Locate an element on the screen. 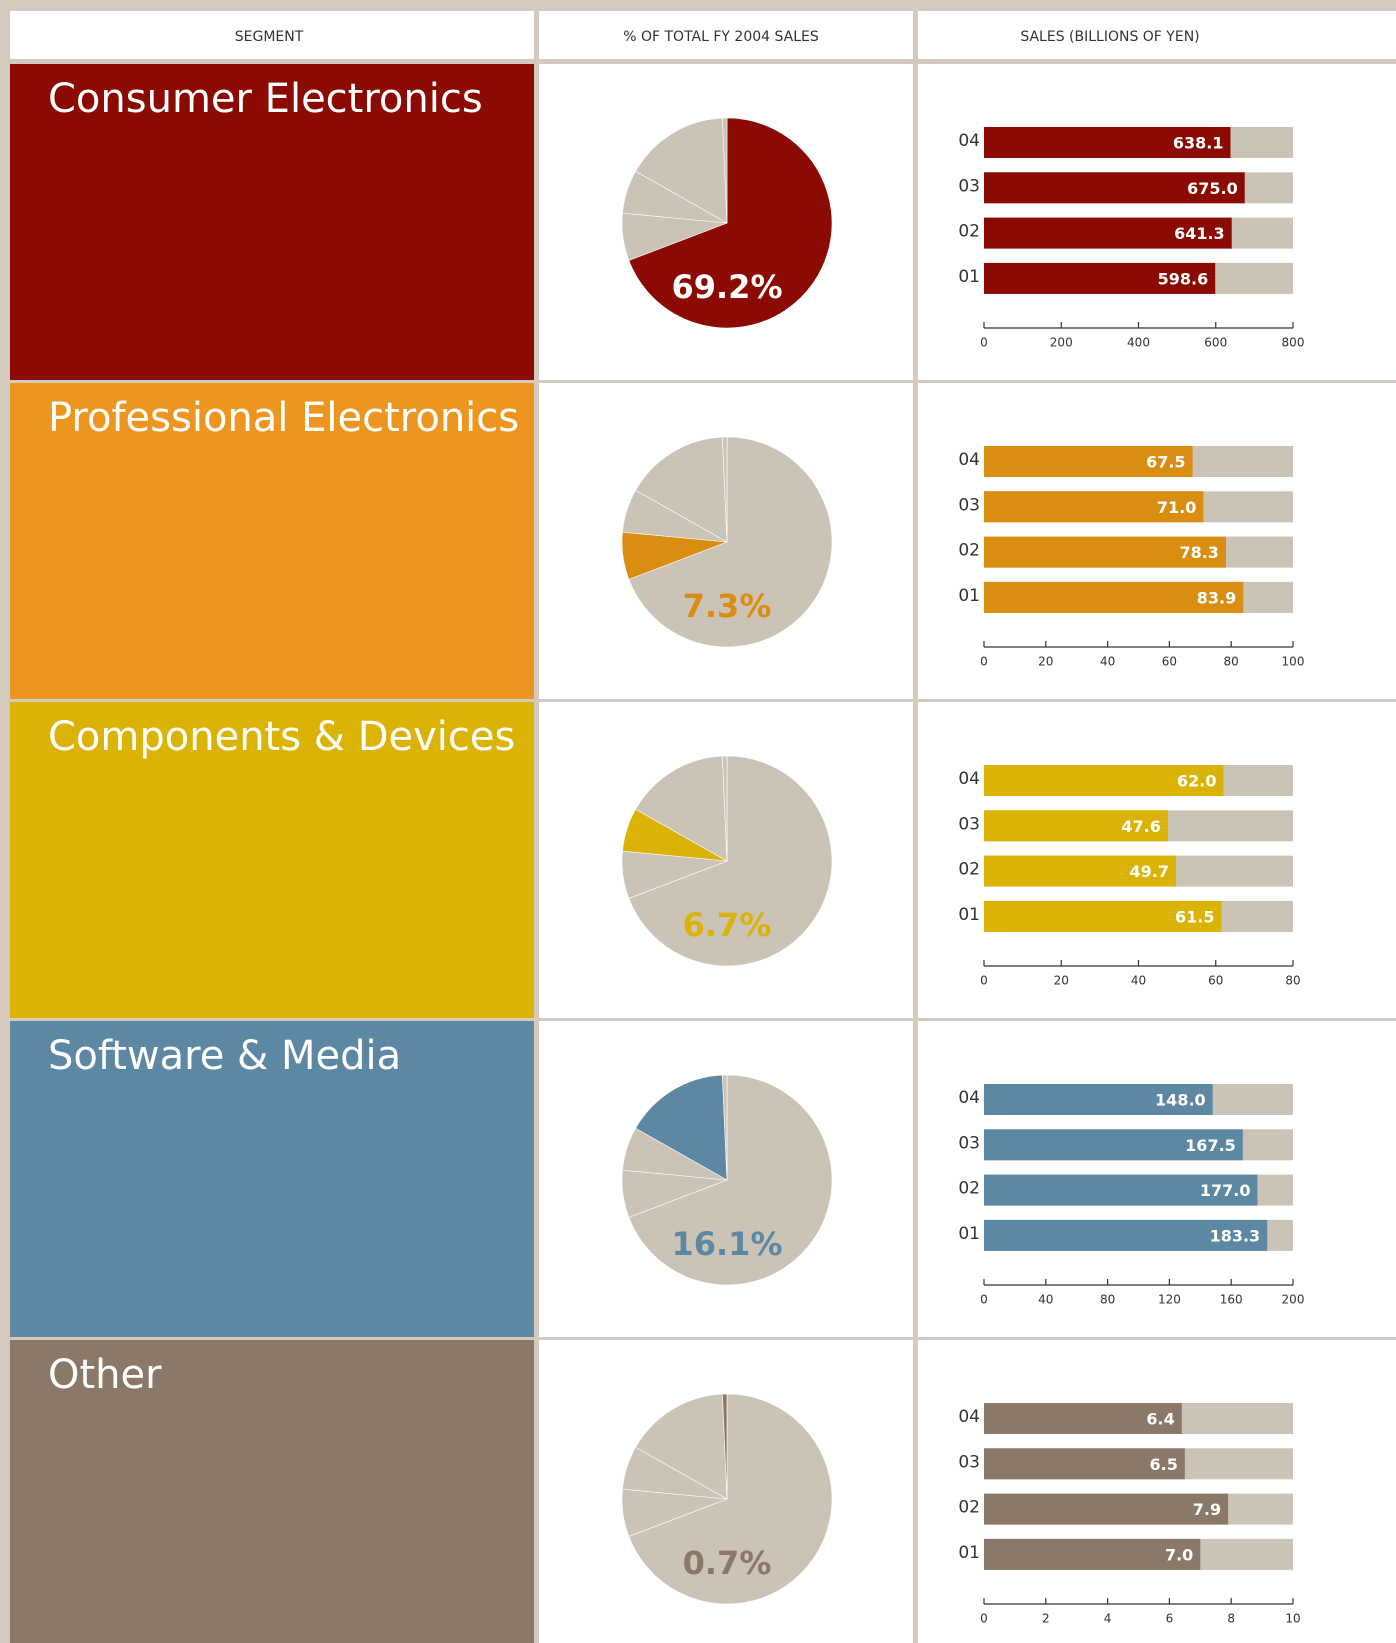  segment-title: Consumer Electronics is located at coordinates (265, 99).